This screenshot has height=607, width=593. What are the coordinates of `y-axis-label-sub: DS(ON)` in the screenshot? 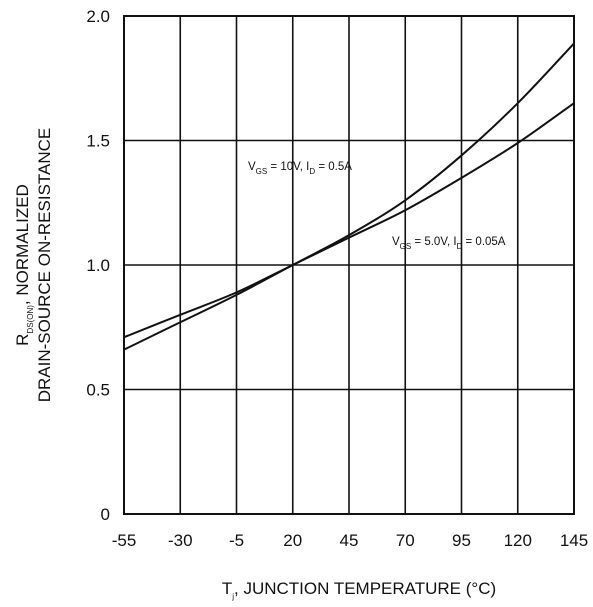 It's located at (30, 319).